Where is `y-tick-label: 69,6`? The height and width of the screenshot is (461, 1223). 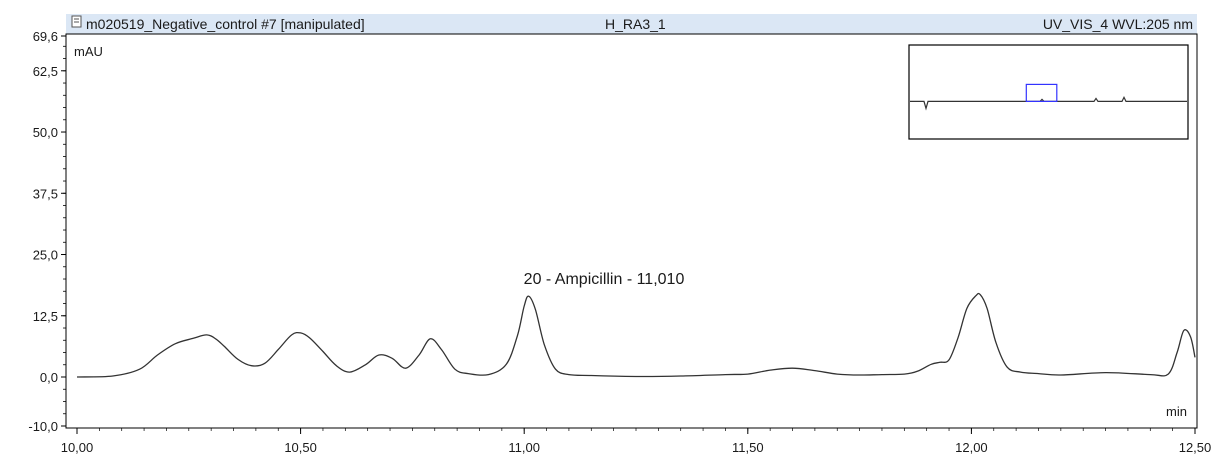
y-tick-label: 69,6 is located at coordinates (45, 36).